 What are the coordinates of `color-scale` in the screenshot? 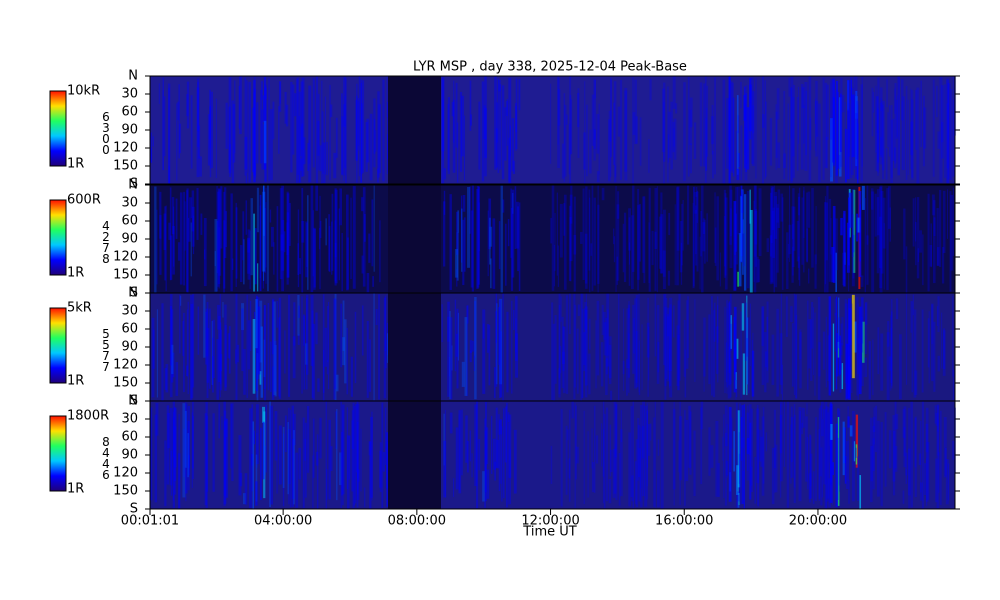 It's located at (58, 237).